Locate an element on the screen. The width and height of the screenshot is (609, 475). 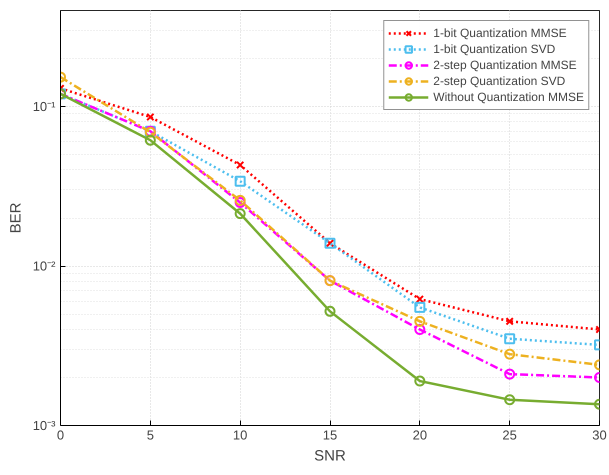
x-axis-title: SNR is located at coordinates (330, 456).